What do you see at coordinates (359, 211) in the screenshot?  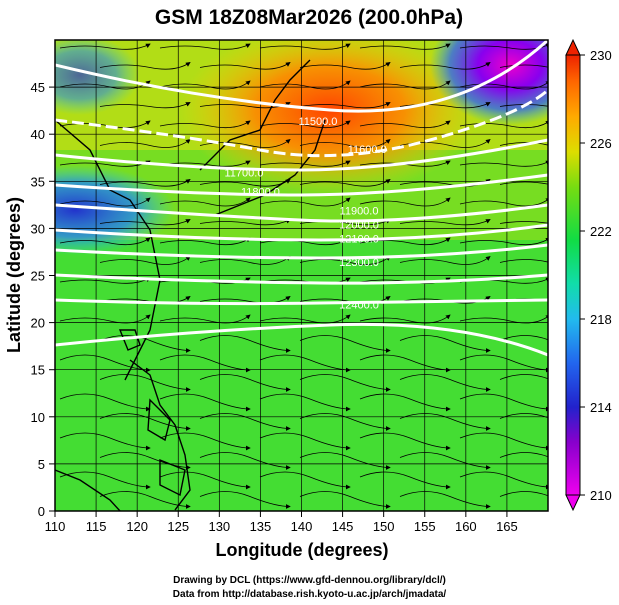 I see `contour-label: 11900.0` at bounding box center [359, 211].